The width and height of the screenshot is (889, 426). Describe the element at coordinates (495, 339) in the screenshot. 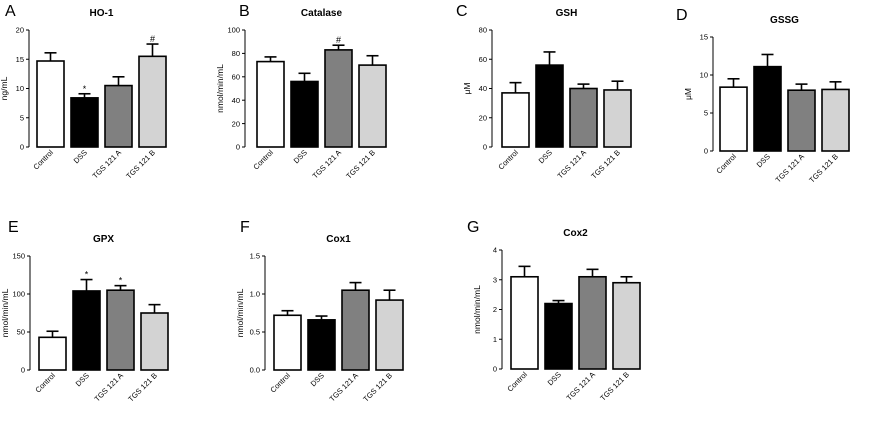

I see `y-tick-label: 1` at that location.